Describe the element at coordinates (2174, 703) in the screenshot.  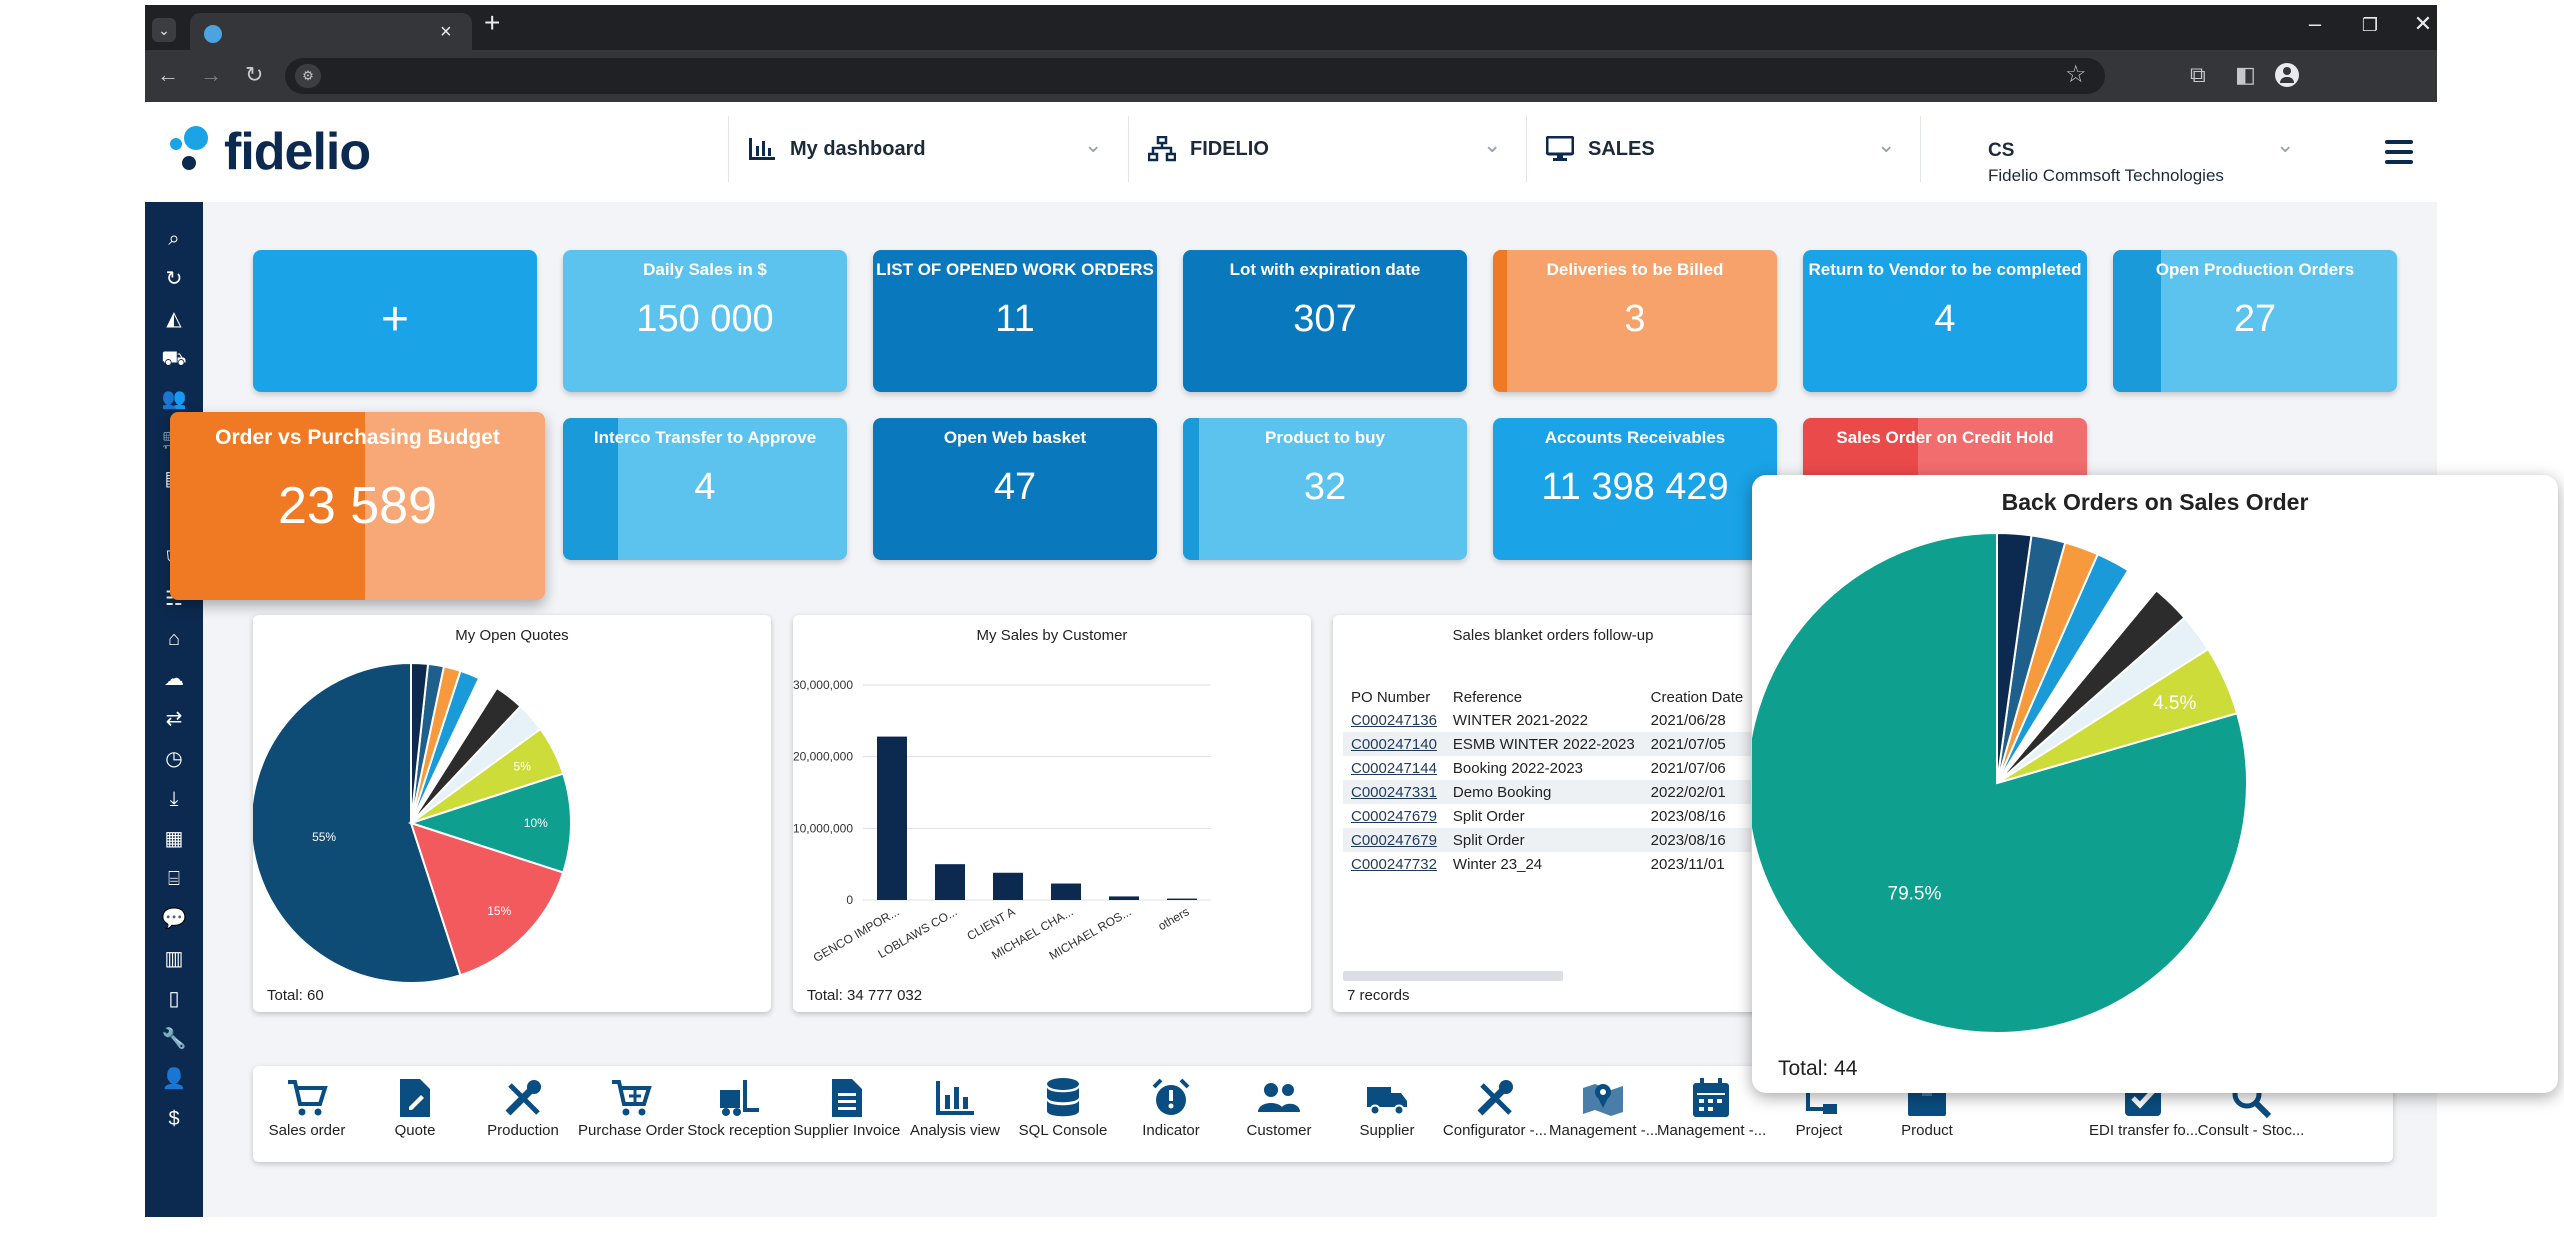
I see `pie-slice-label: 4.5%` at that location.